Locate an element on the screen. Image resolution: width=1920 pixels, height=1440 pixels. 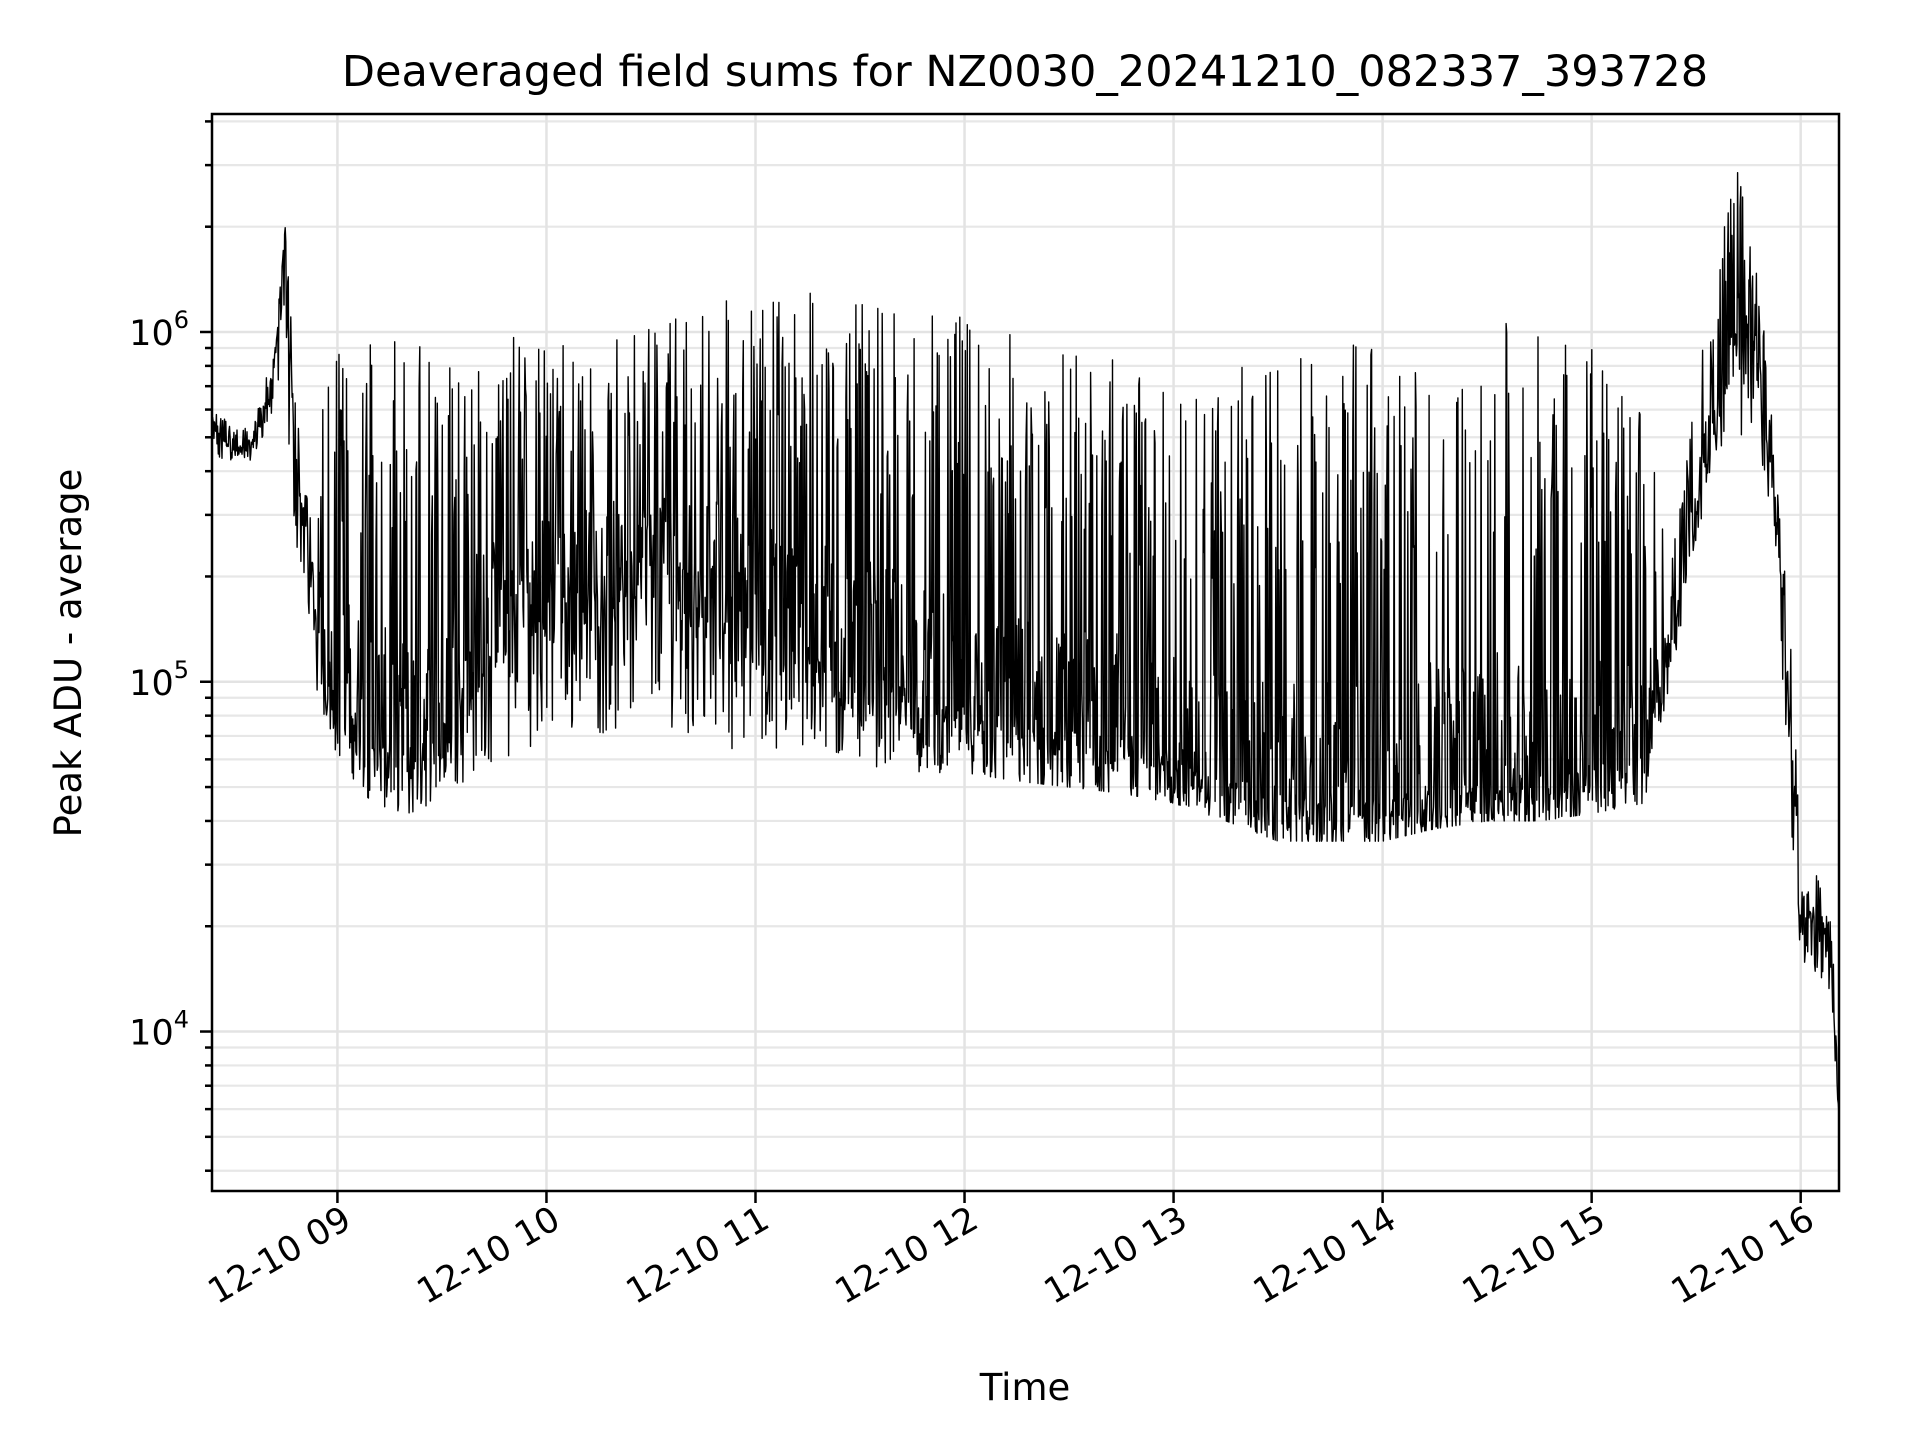
y-tick-label: 10⁵ is located at coordinates (159, 680).